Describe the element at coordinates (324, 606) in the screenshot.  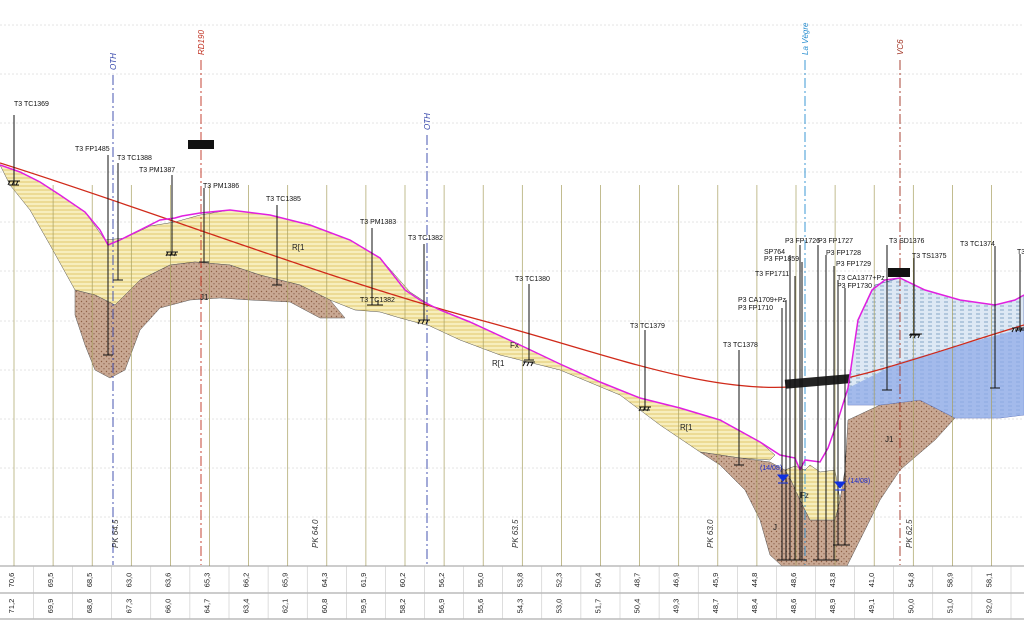
I see `table-cell: 60,8` at that location.